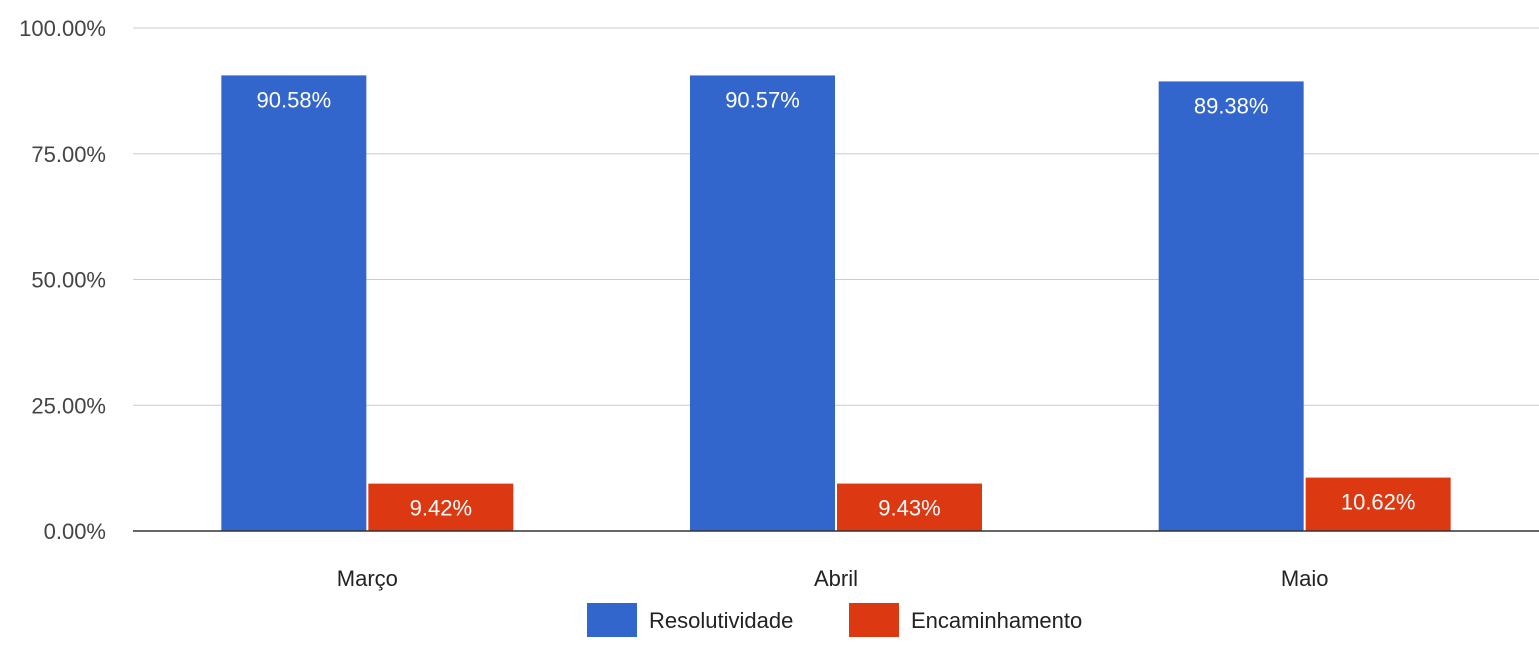 This screenshot has width=1539, height=660. What do you see at coordinates (68, 405) in the screenshot?
I see `y-tick-label: 25.00%` at bounding box center [68, 405].